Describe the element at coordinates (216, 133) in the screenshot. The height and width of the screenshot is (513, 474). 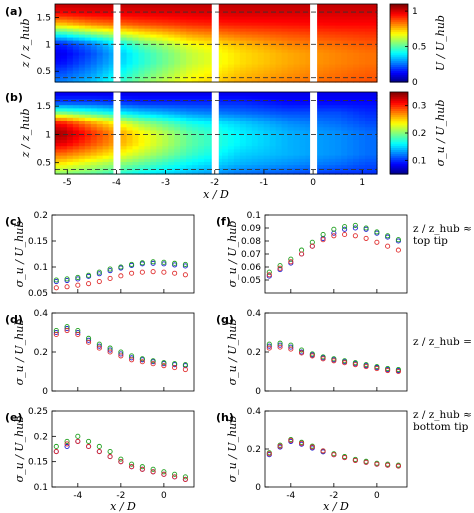
I see `axes-frame` at that location.